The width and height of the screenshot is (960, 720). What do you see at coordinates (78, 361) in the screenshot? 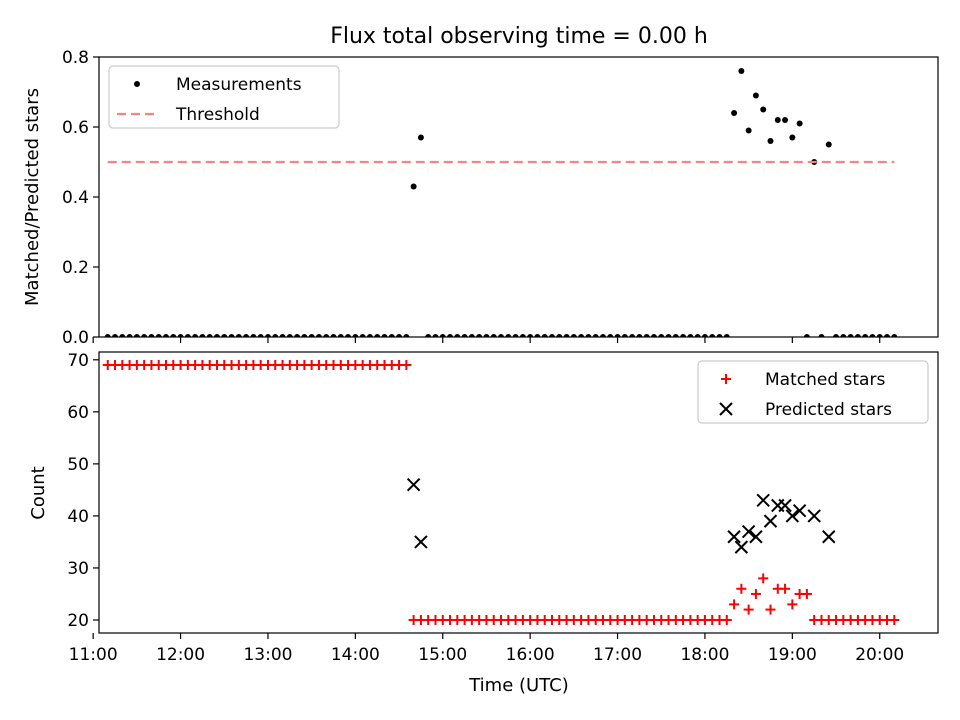
I see `y-tick-label: 70` at bounding box center [78, 361].